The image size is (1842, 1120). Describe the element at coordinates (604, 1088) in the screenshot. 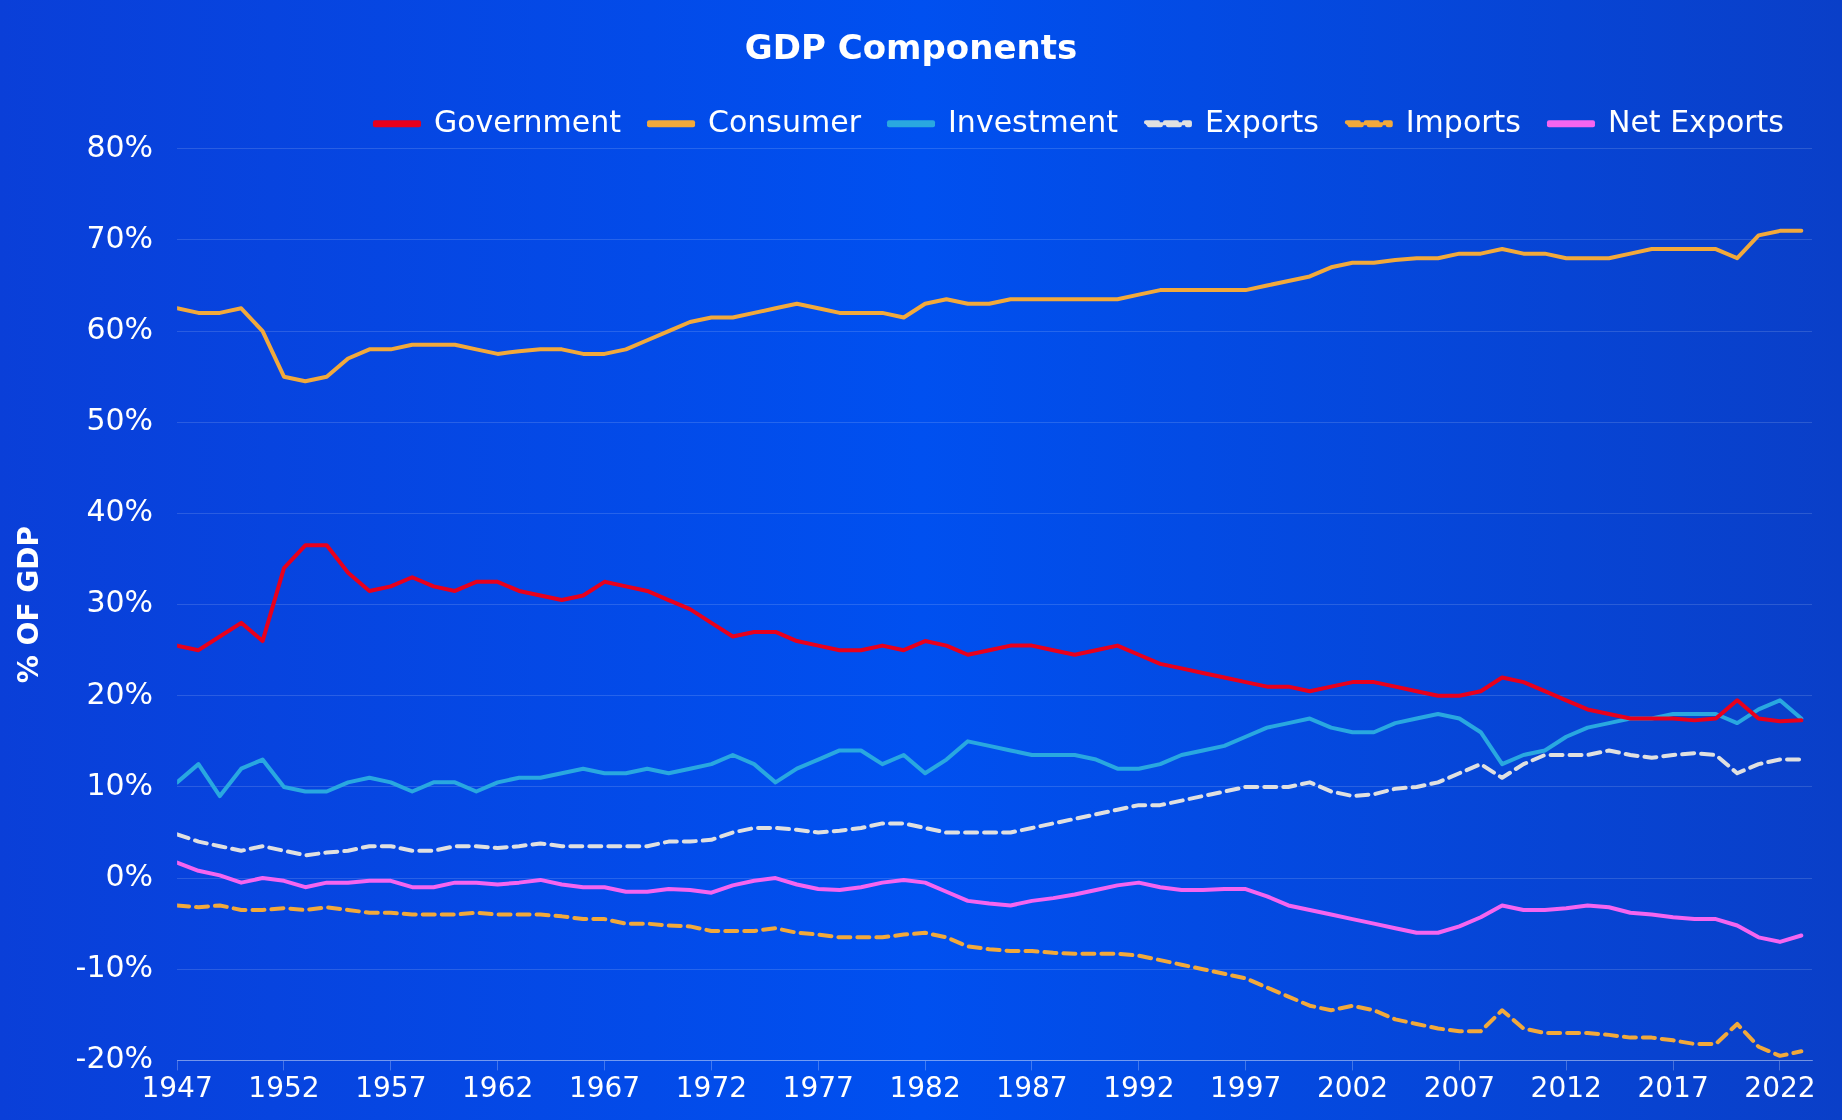

I see `x-tick-label: 1967` at that location.